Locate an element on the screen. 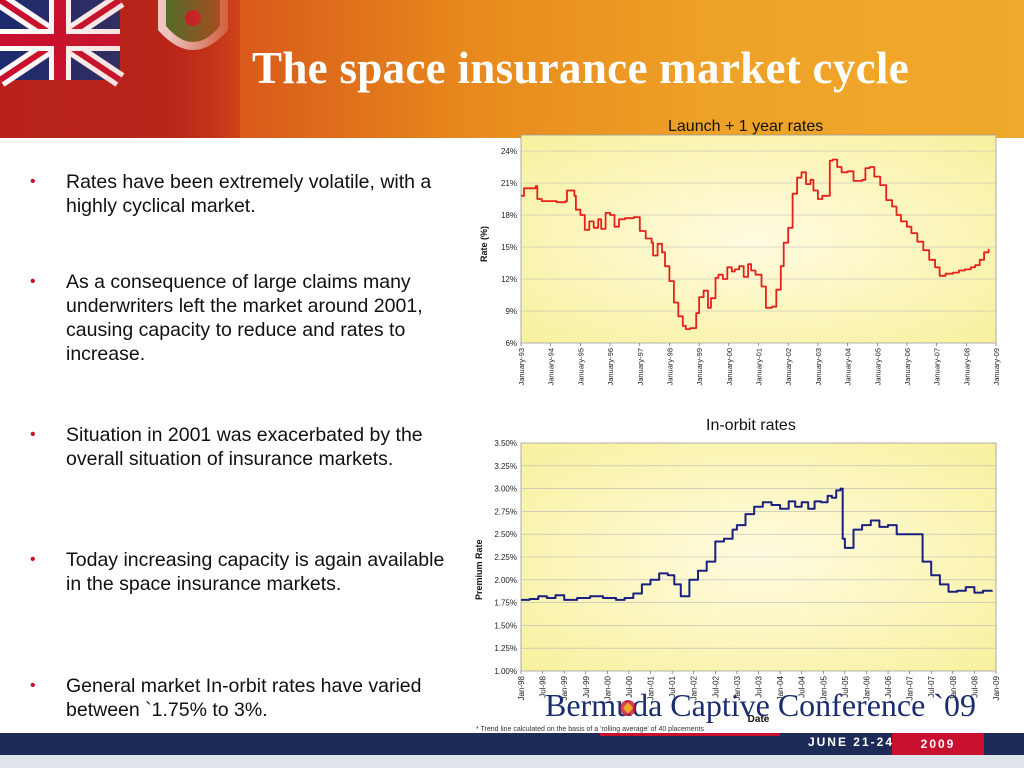  slide-title: The space insurance market cycle is located at coordinates (580, 68).